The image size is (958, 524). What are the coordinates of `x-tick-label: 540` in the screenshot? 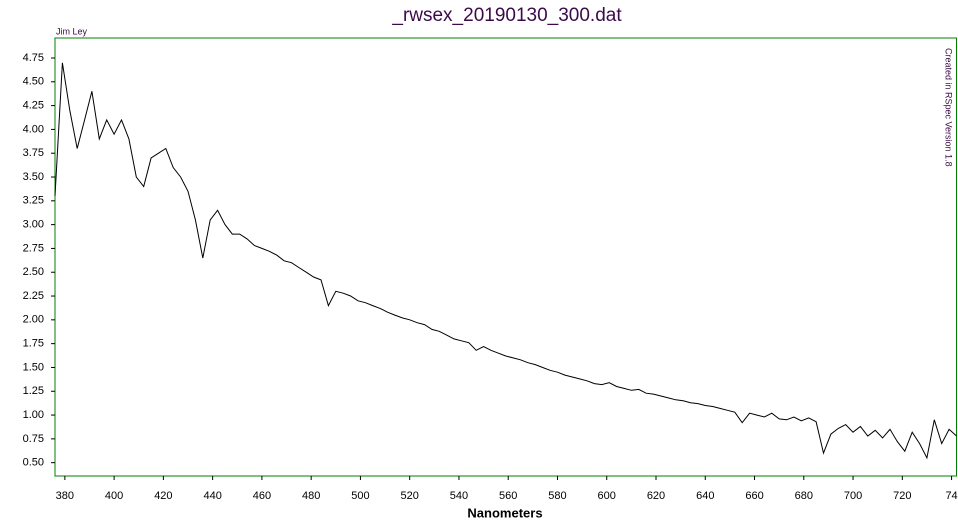 It's located at (459, 496).